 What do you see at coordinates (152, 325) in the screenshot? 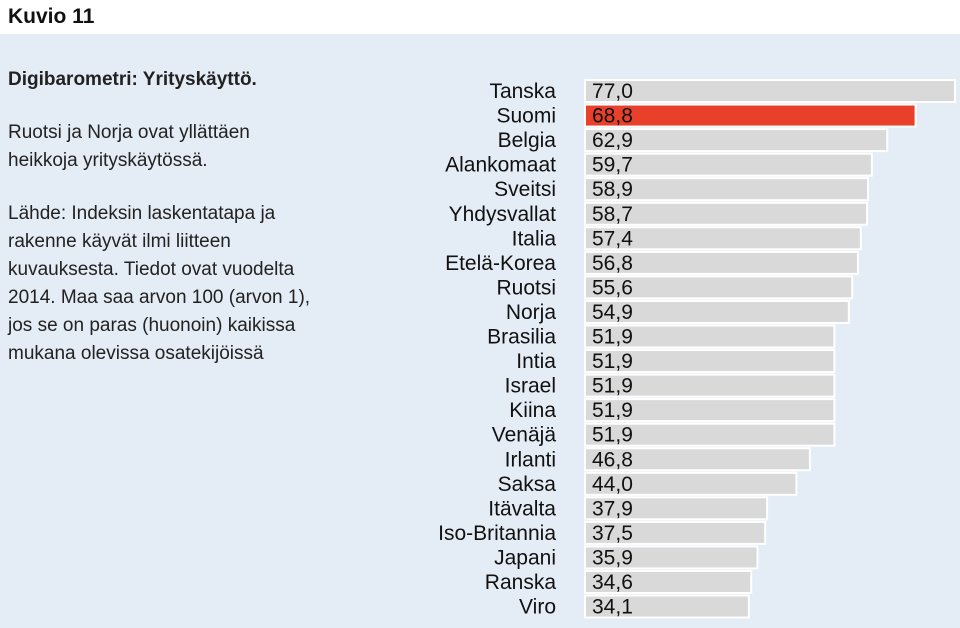
I see `note-line: jos se on paras (huonoin) kaikissa` at bounding box center [152, 325].